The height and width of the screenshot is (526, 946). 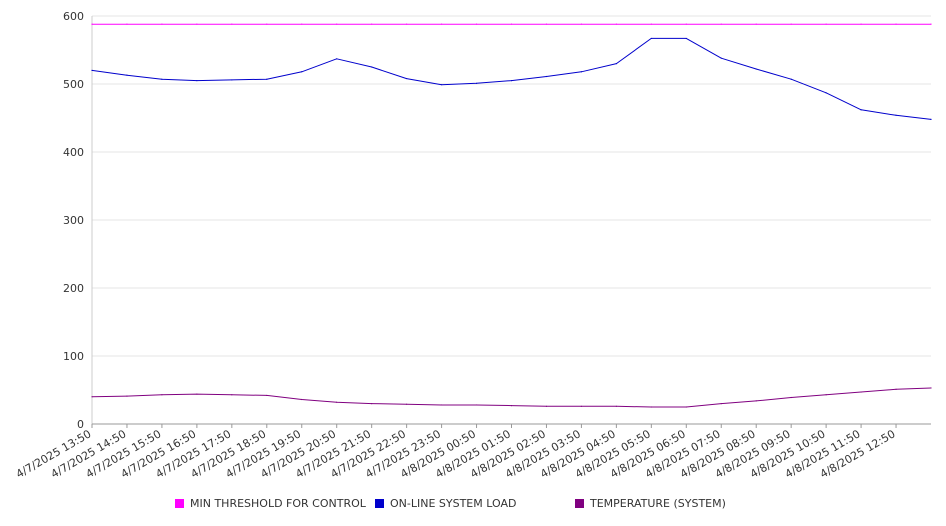 I want to click on y-tick-label: 100, so click(x=73, y=356).